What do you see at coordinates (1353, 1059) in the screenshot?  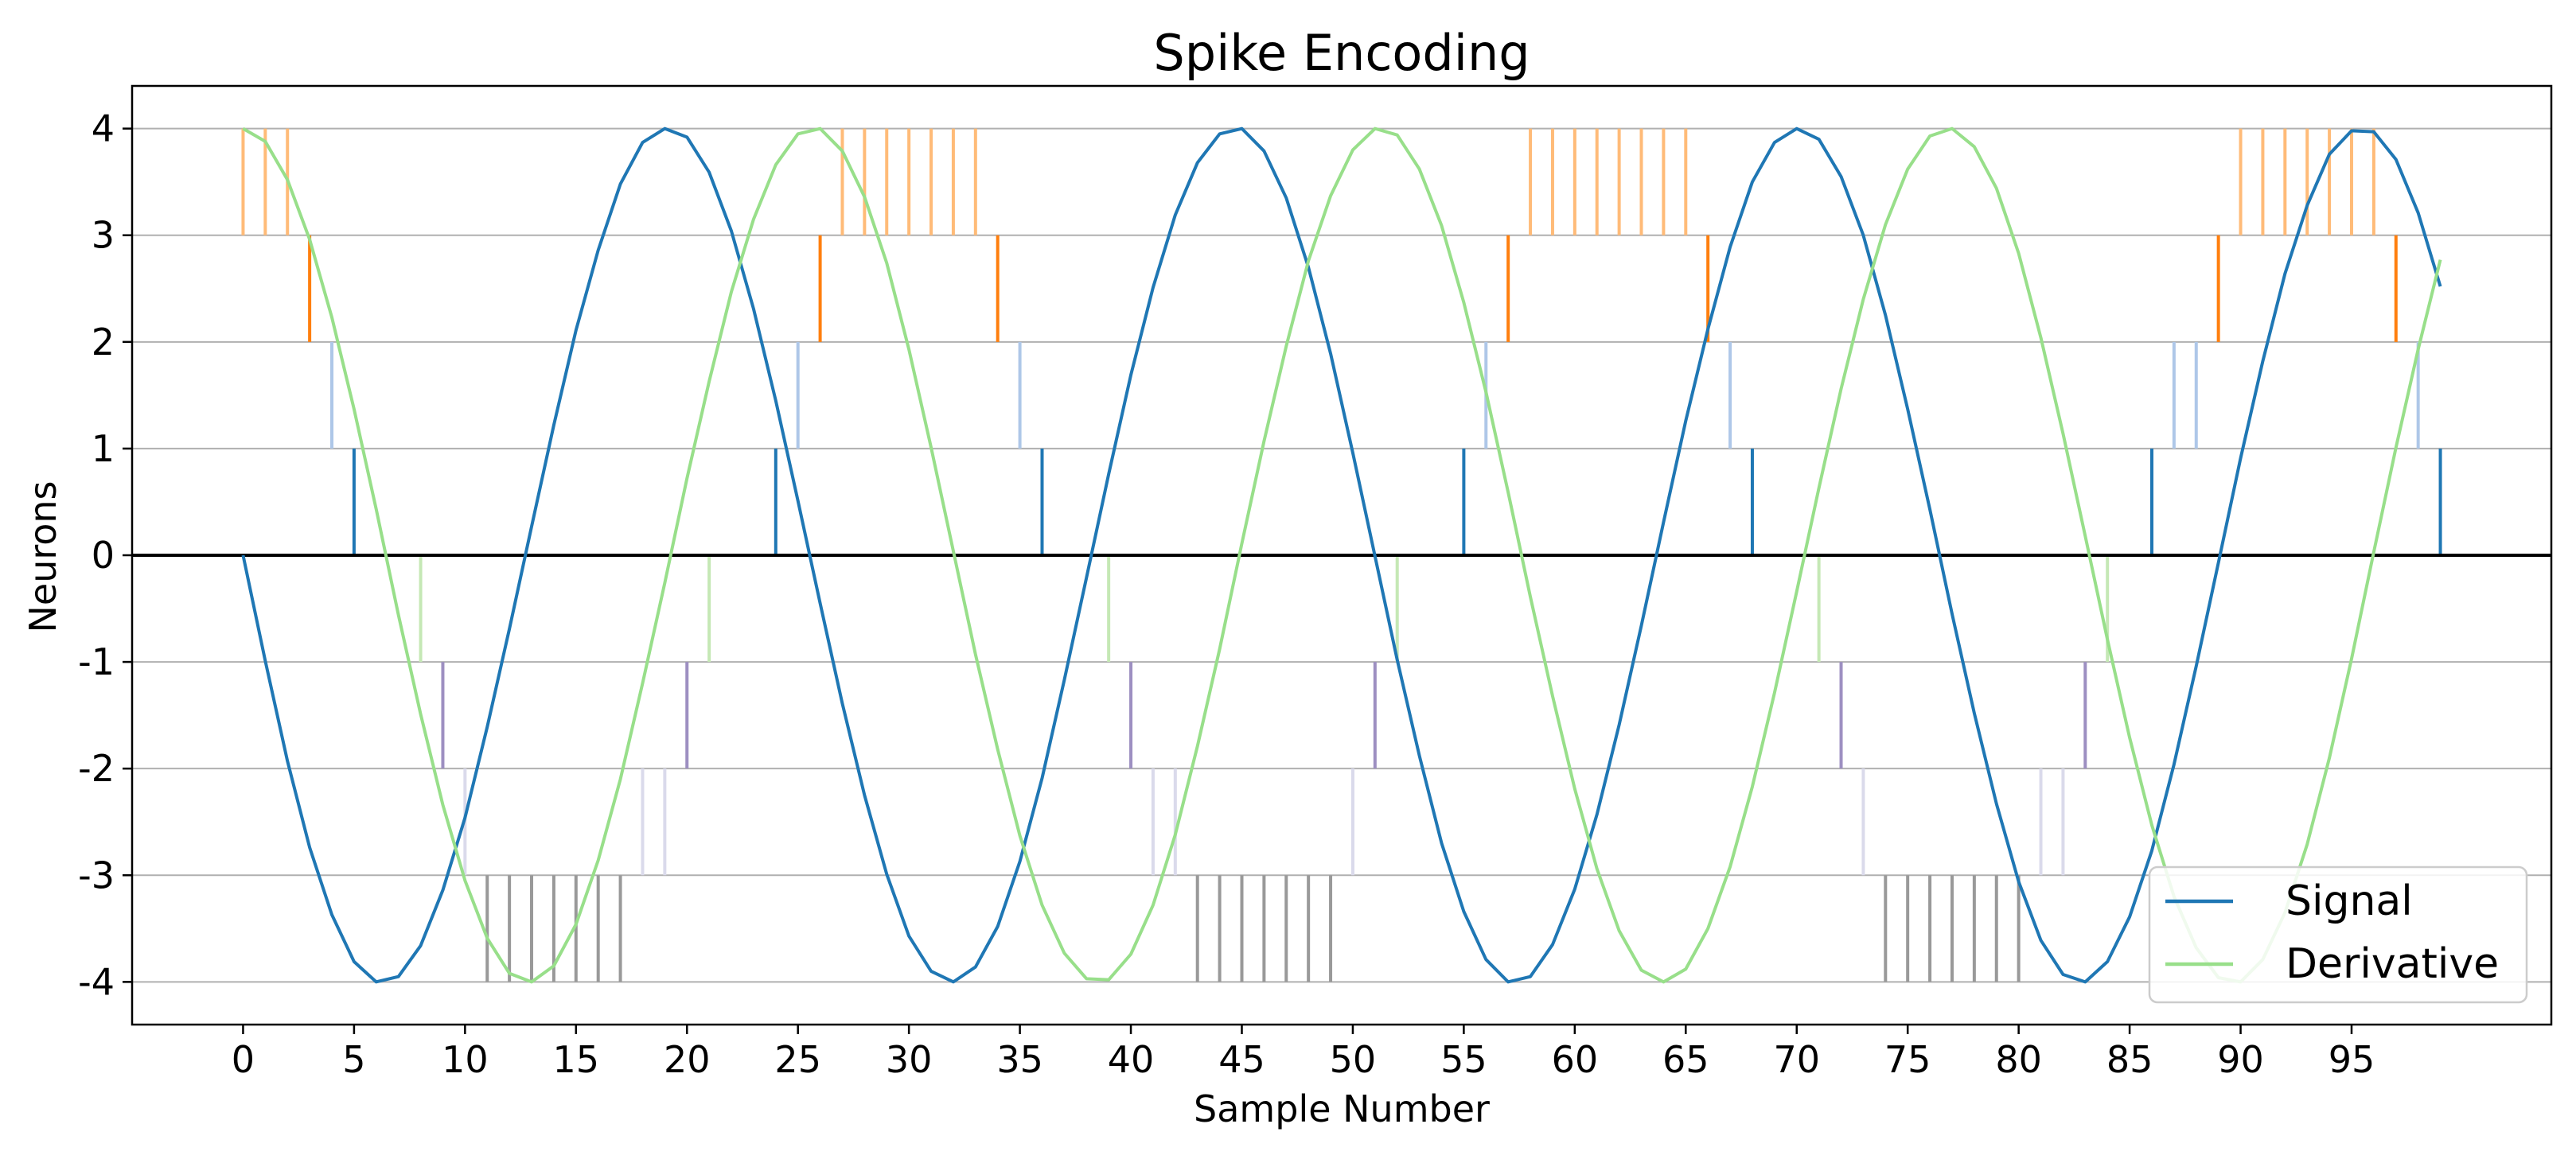 I see `x-tick-label: 50` at bounding box center [1353, 1059].